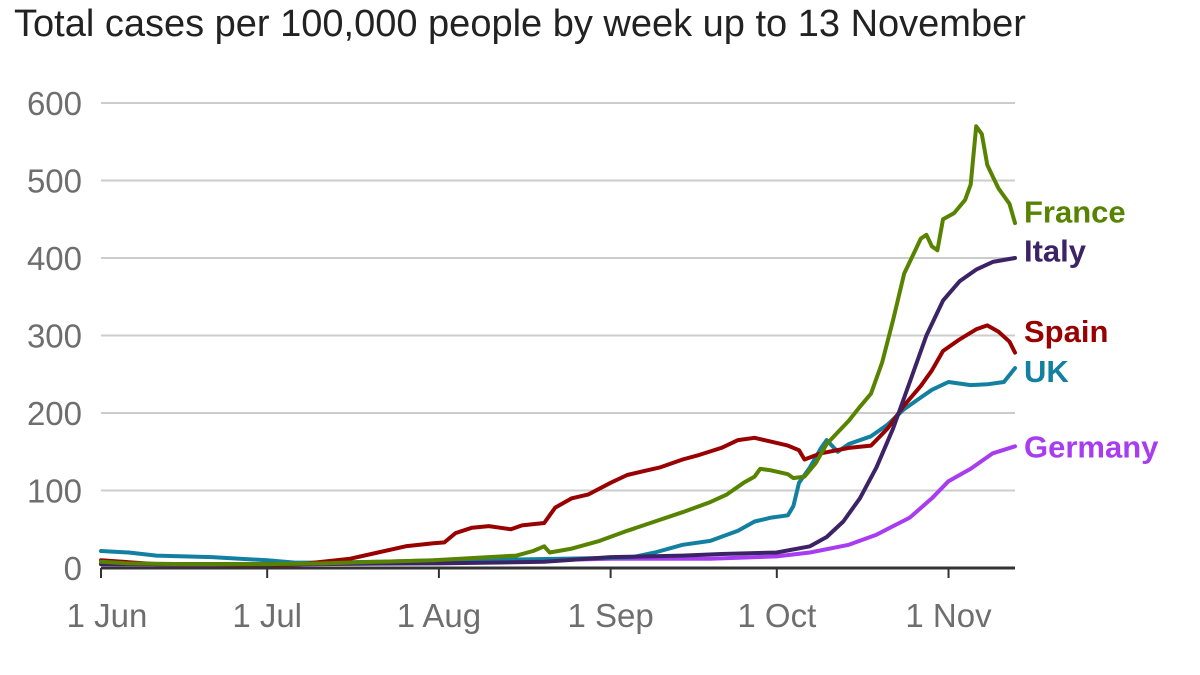 The image size is (1200, 675). I want to click on y-tick-label: 200, so click(54, 413).